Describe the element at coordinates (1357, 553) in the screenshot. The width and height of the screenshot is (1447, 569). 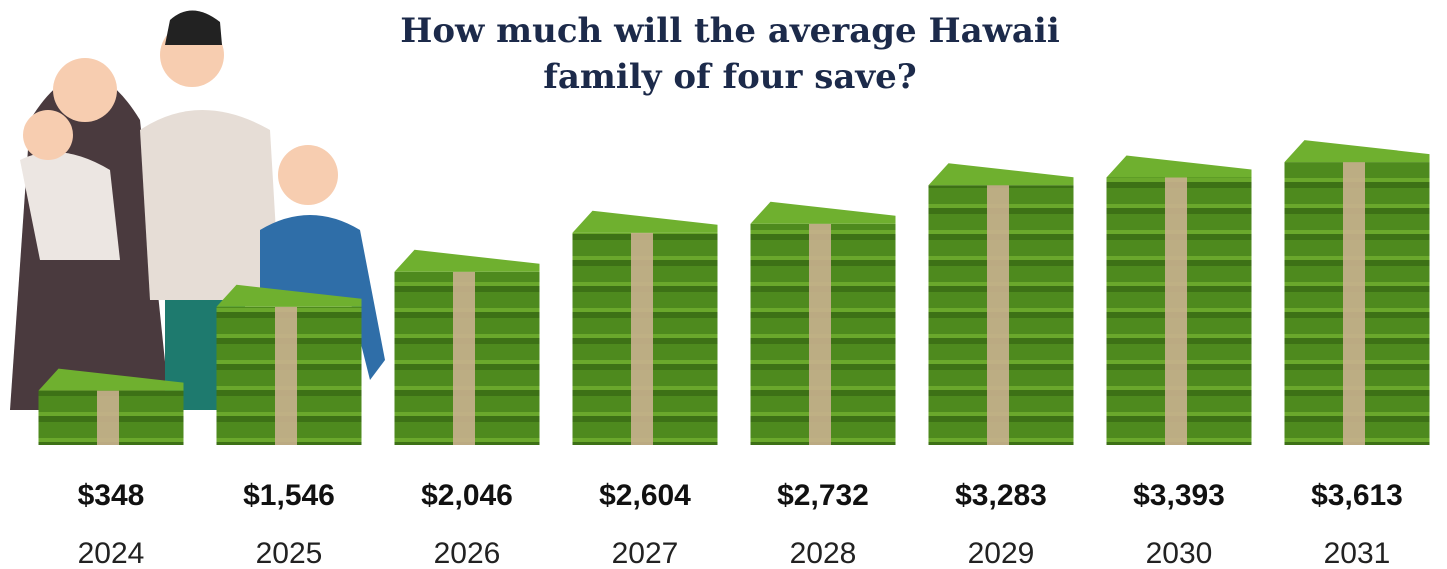
I see `x-tick-label: 2031` at that location.